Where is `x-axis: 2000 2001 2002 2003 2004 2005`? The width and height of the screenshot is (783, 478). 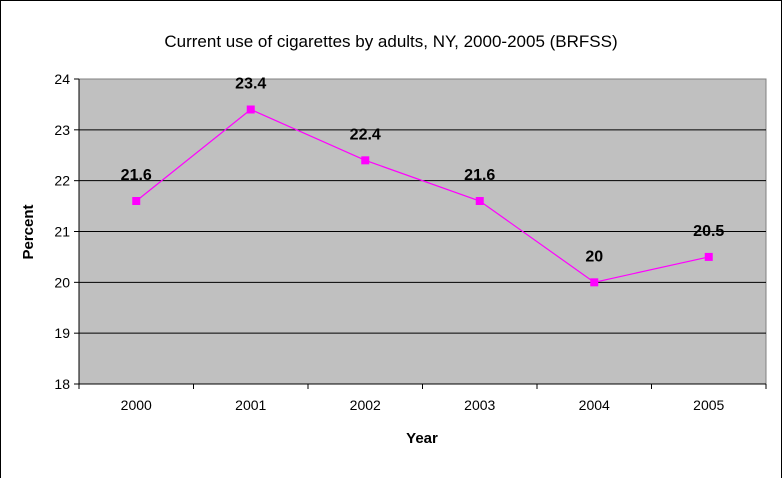 x-axis: 2000 2001 2002 2003 2004 2005 is located at coordinates (422, 398).